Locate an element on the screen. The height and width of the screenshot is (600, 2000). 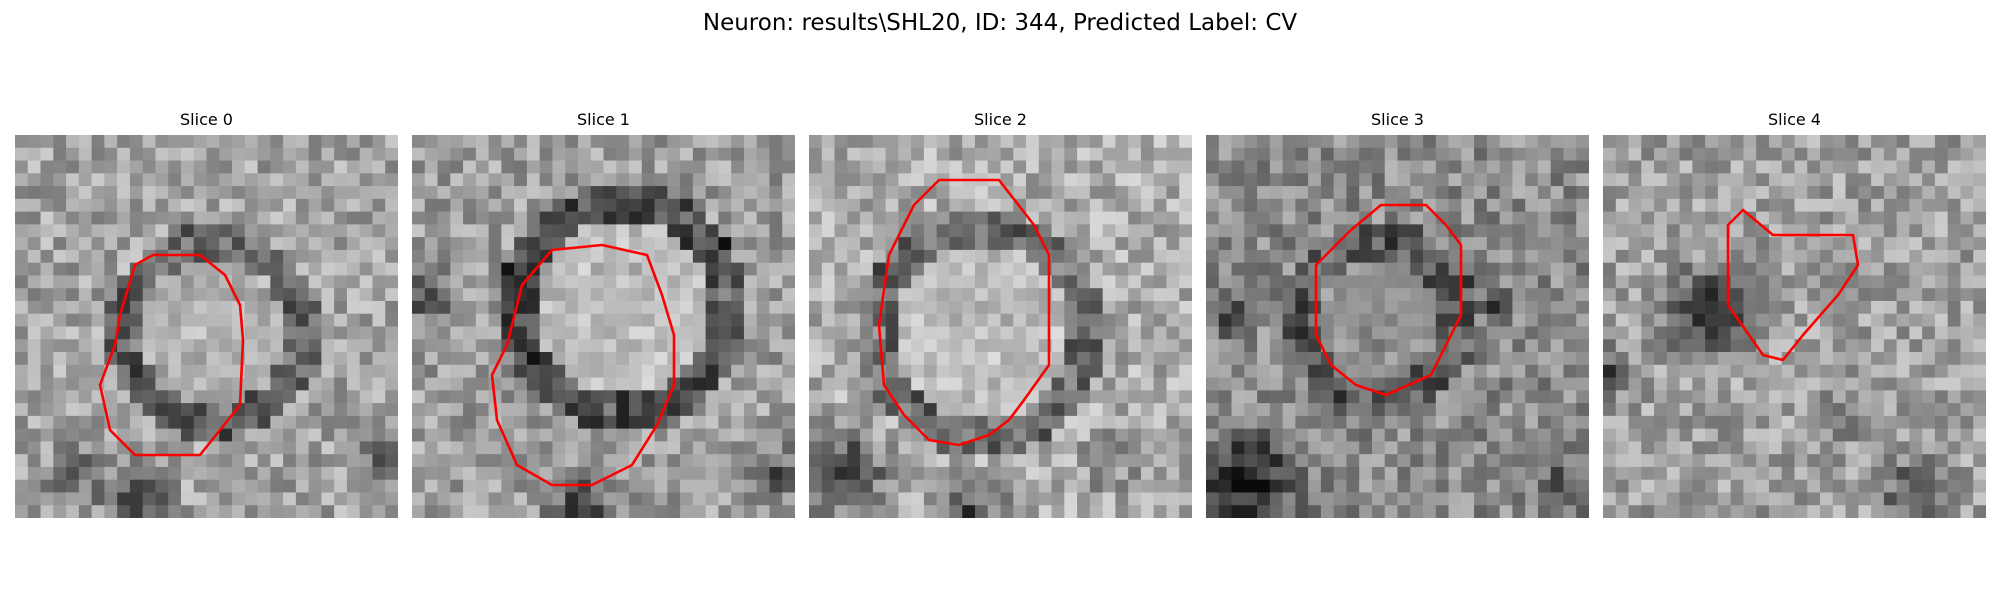
slice-title-4: Slice 4 is located at coordinates (1794, 119).